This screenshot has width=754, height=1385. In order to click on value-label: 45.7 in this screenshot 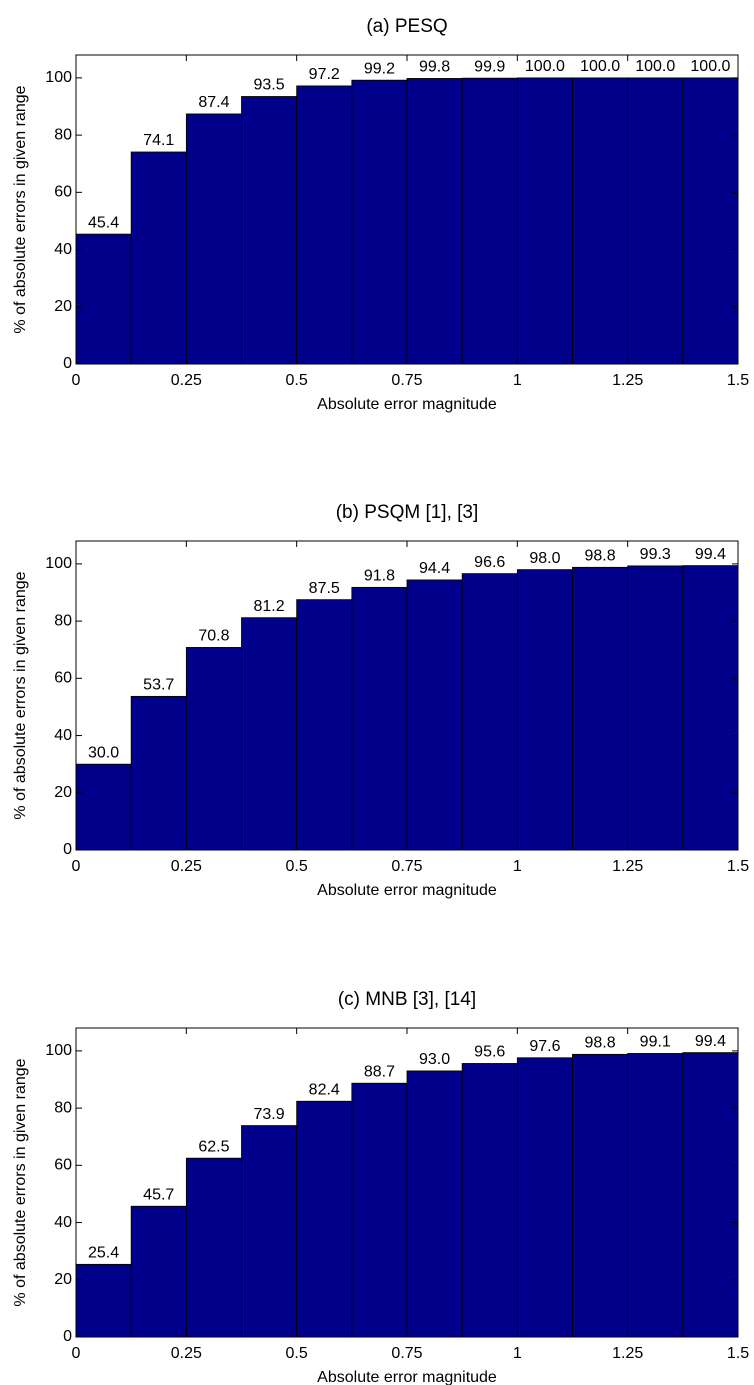, I will do `click(158, 1194)`.